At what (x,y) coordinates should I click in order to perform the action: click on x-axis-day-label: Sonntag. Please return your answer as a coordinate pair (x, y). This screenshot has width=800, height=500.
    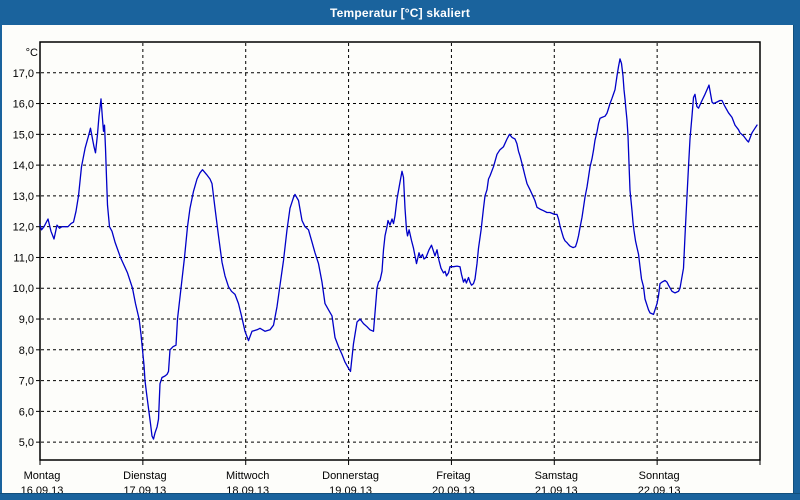
    Looking at the image, I should click on (659, 476).